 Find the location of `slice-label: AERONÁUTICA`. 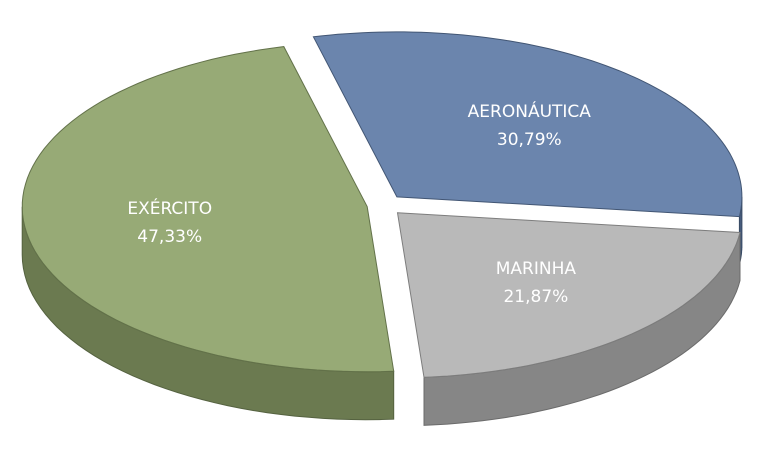

slice-label: AERONÁUTICA is located at coordinates (530, 111).